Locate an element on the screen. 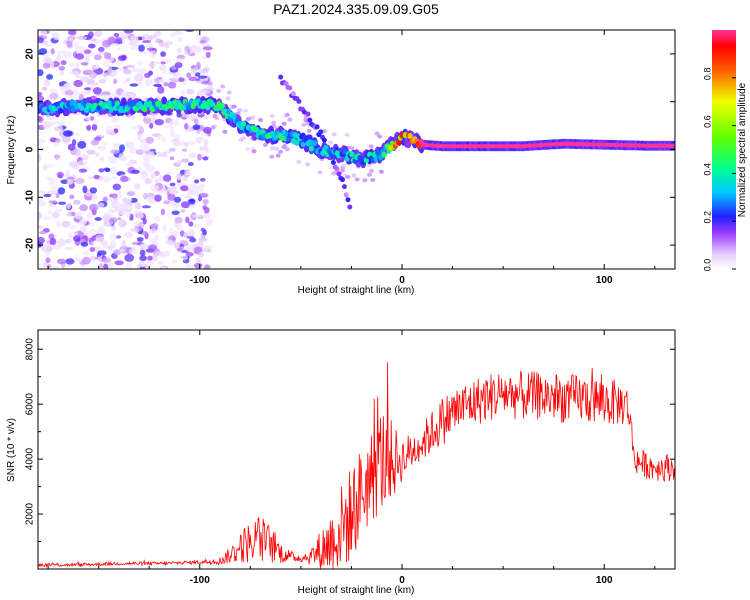 Image resolution: width=750 pixels, height=600 pixels. y-tick-label: 10 is located at coordinates (30, 102).